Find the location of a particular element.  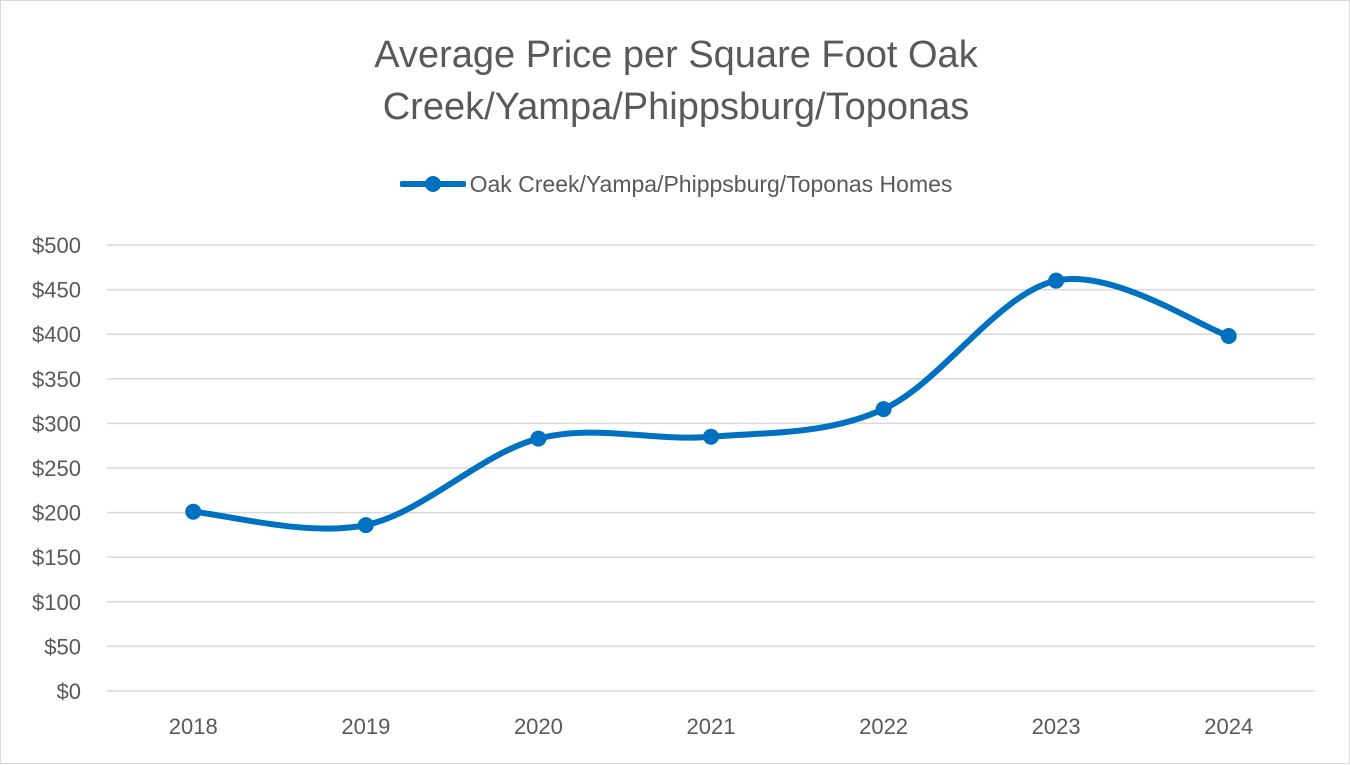

x-tick-label: 2024 is located at coordinates (1228, 726).